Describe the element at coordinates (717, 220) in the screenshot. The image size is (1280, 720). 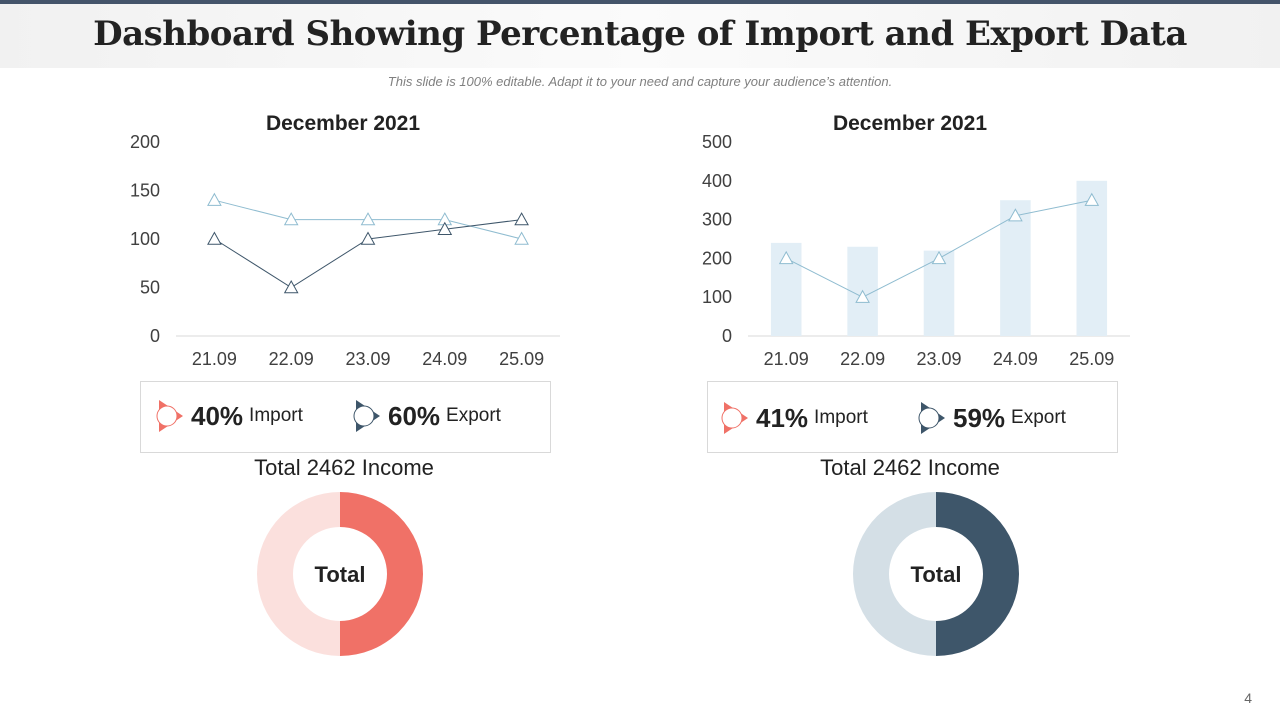
I see `y-tick-label: 300` at that location.